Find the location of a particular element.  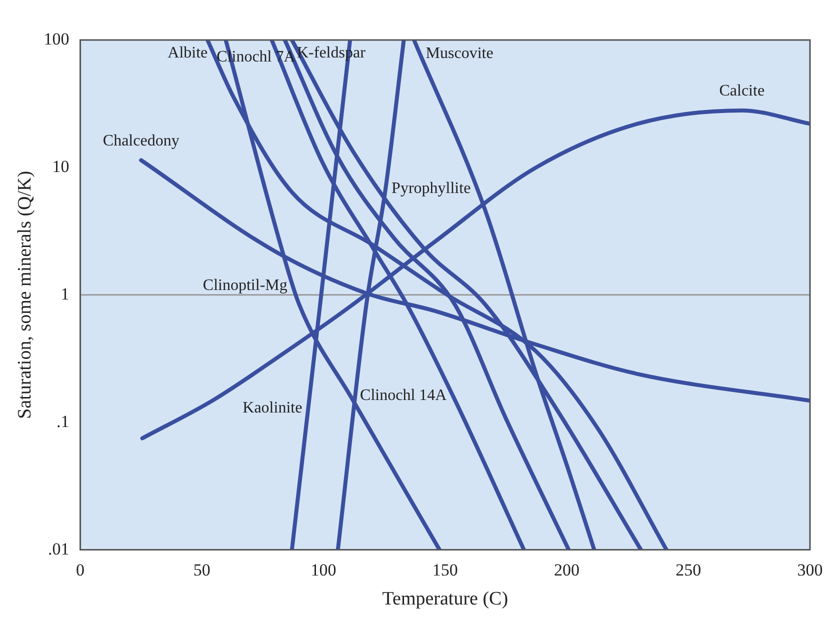

x-tick-label: 50 is located at coordinates (201, 570).